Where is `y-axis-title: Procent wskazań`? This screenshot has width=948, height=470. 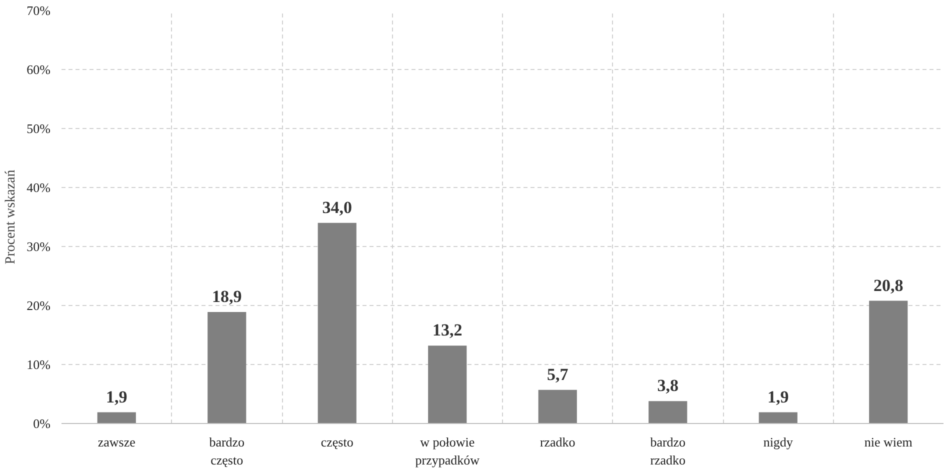 y-axis-title: Procent wskazań is located at coordinates (11, 217).